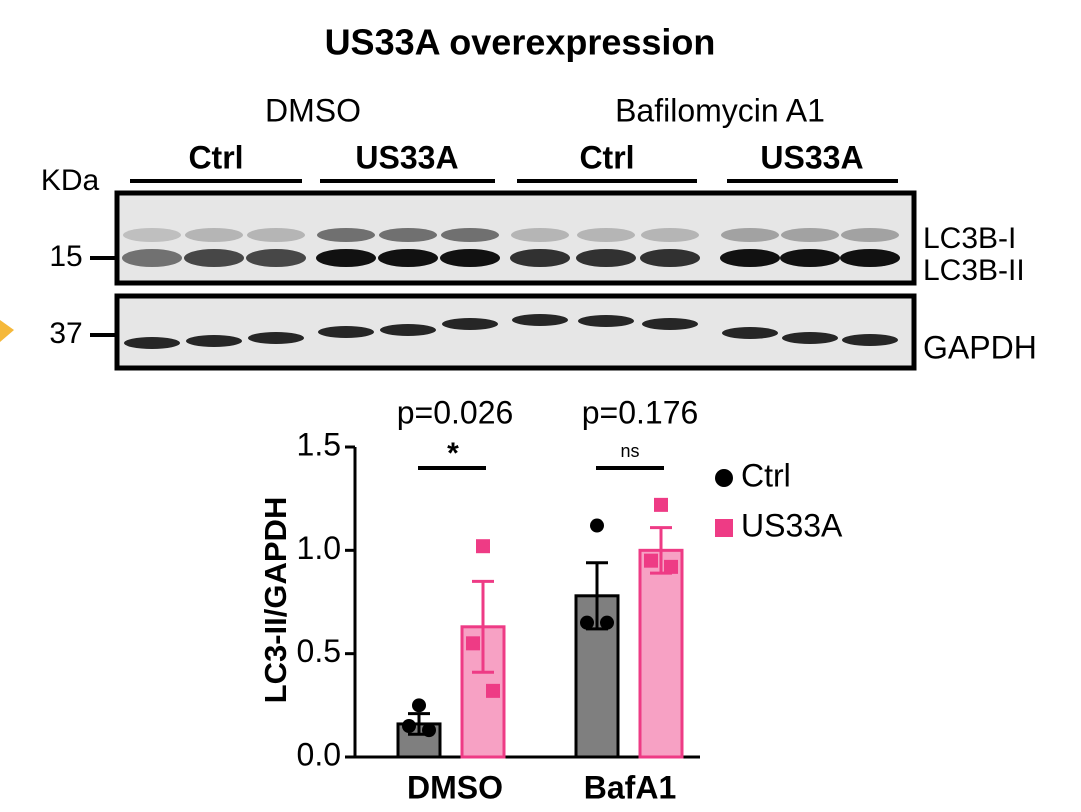 The image size is (1081, 812). Describe the element at coordinates (275, 600) in the screenshot. I see `y-axis-label: LC3-II/GAPDH` at that location.